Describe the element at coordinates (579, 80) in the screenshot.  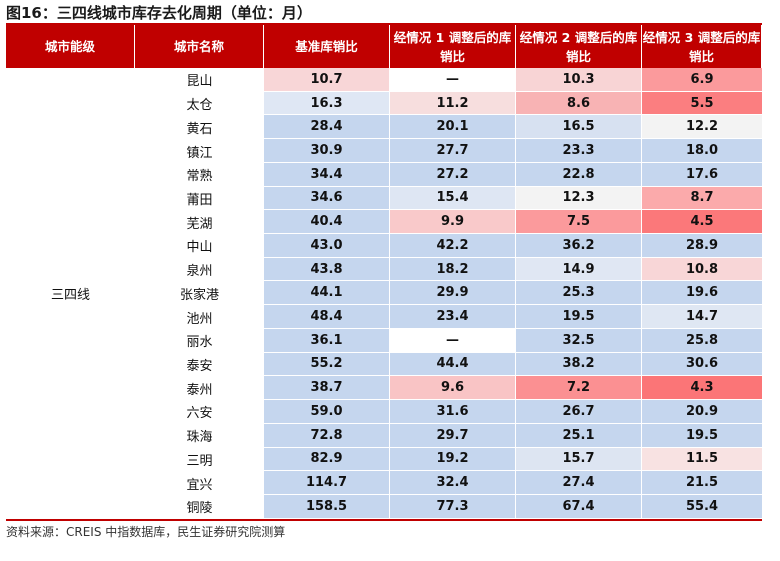
I see `ratio-cell: 10.3` at that location.